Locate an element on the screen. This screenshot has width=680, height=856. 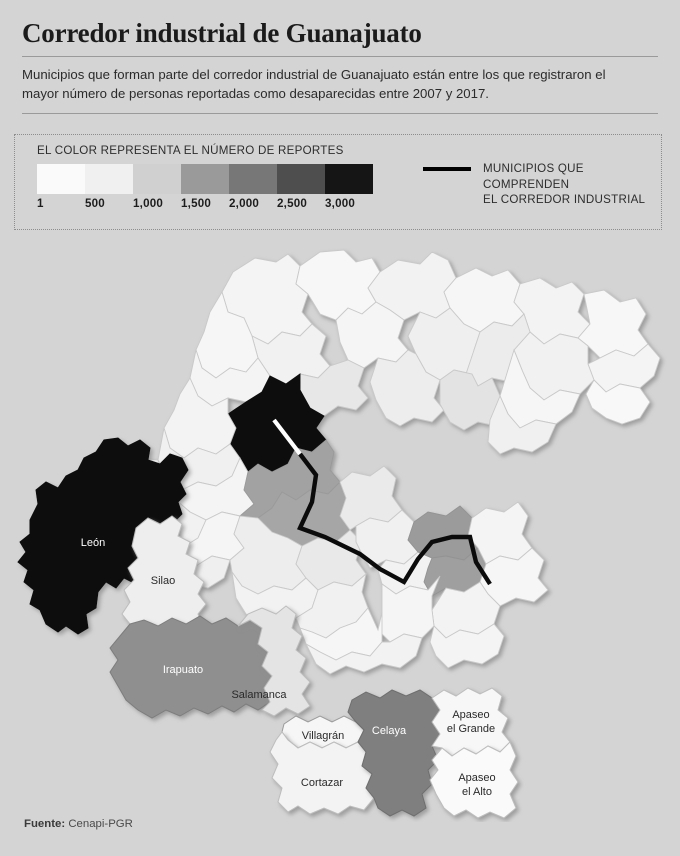
label-apaseo-el-alto-line1: Apaseo is located at coordinates (476, 778).